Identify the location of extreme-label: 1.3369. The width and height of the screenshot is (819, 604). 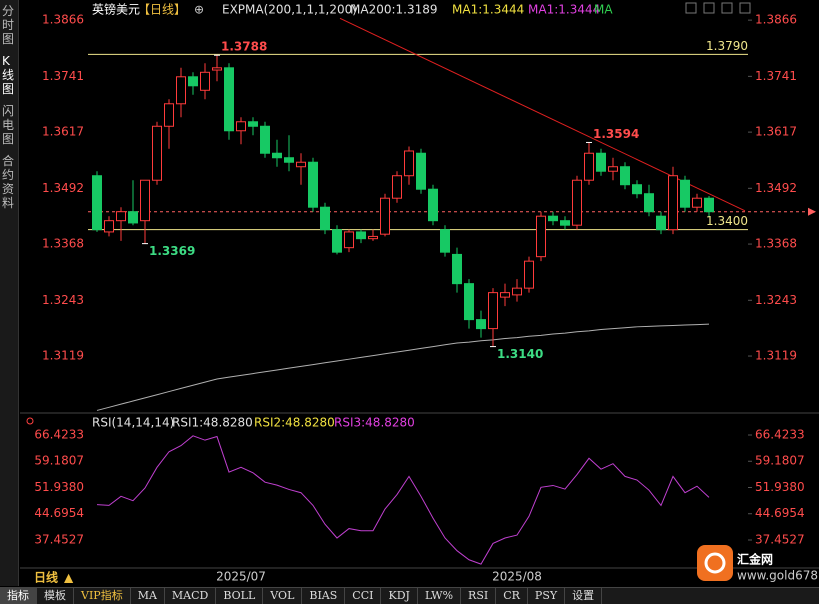
(172, 251).